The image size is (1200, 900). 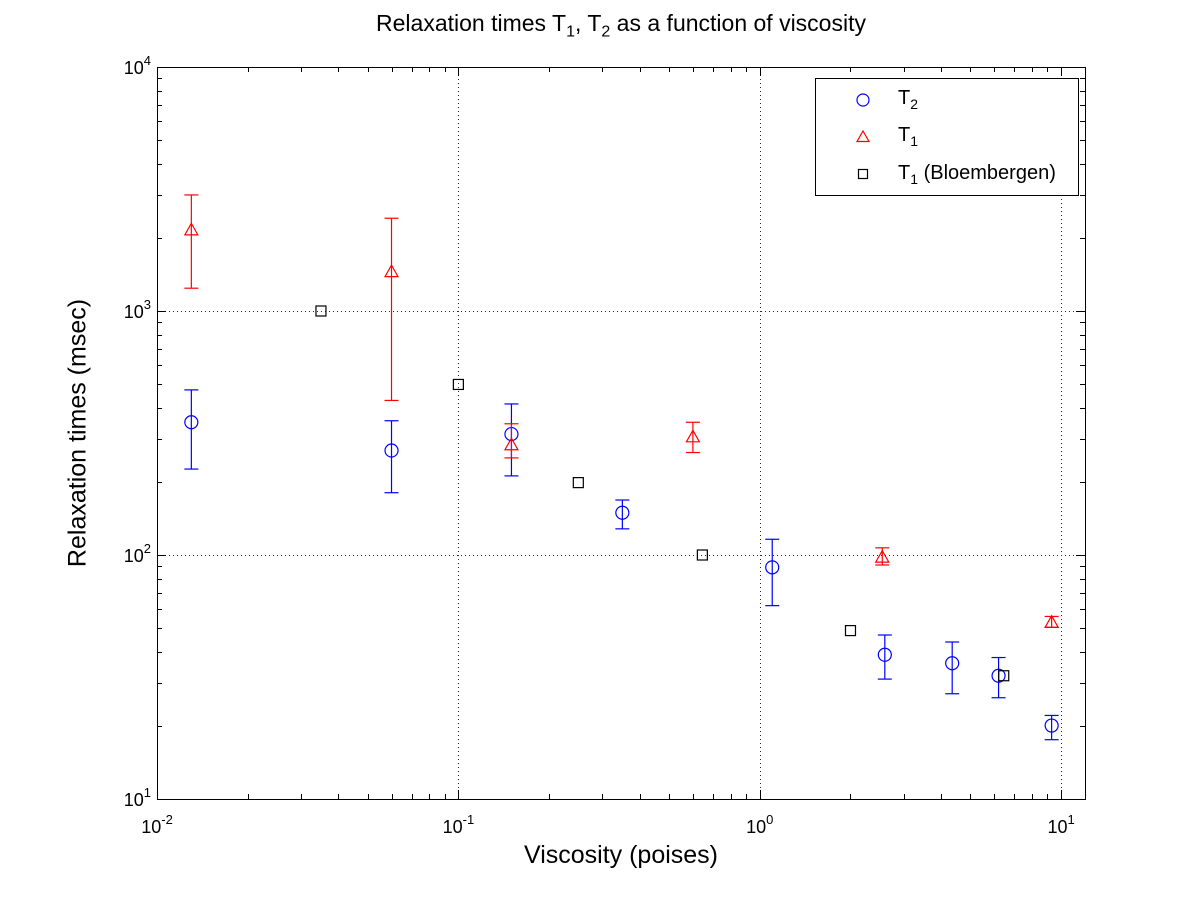 I want to click on x-tick-label: 10¹, so click(x=1061, y=824).